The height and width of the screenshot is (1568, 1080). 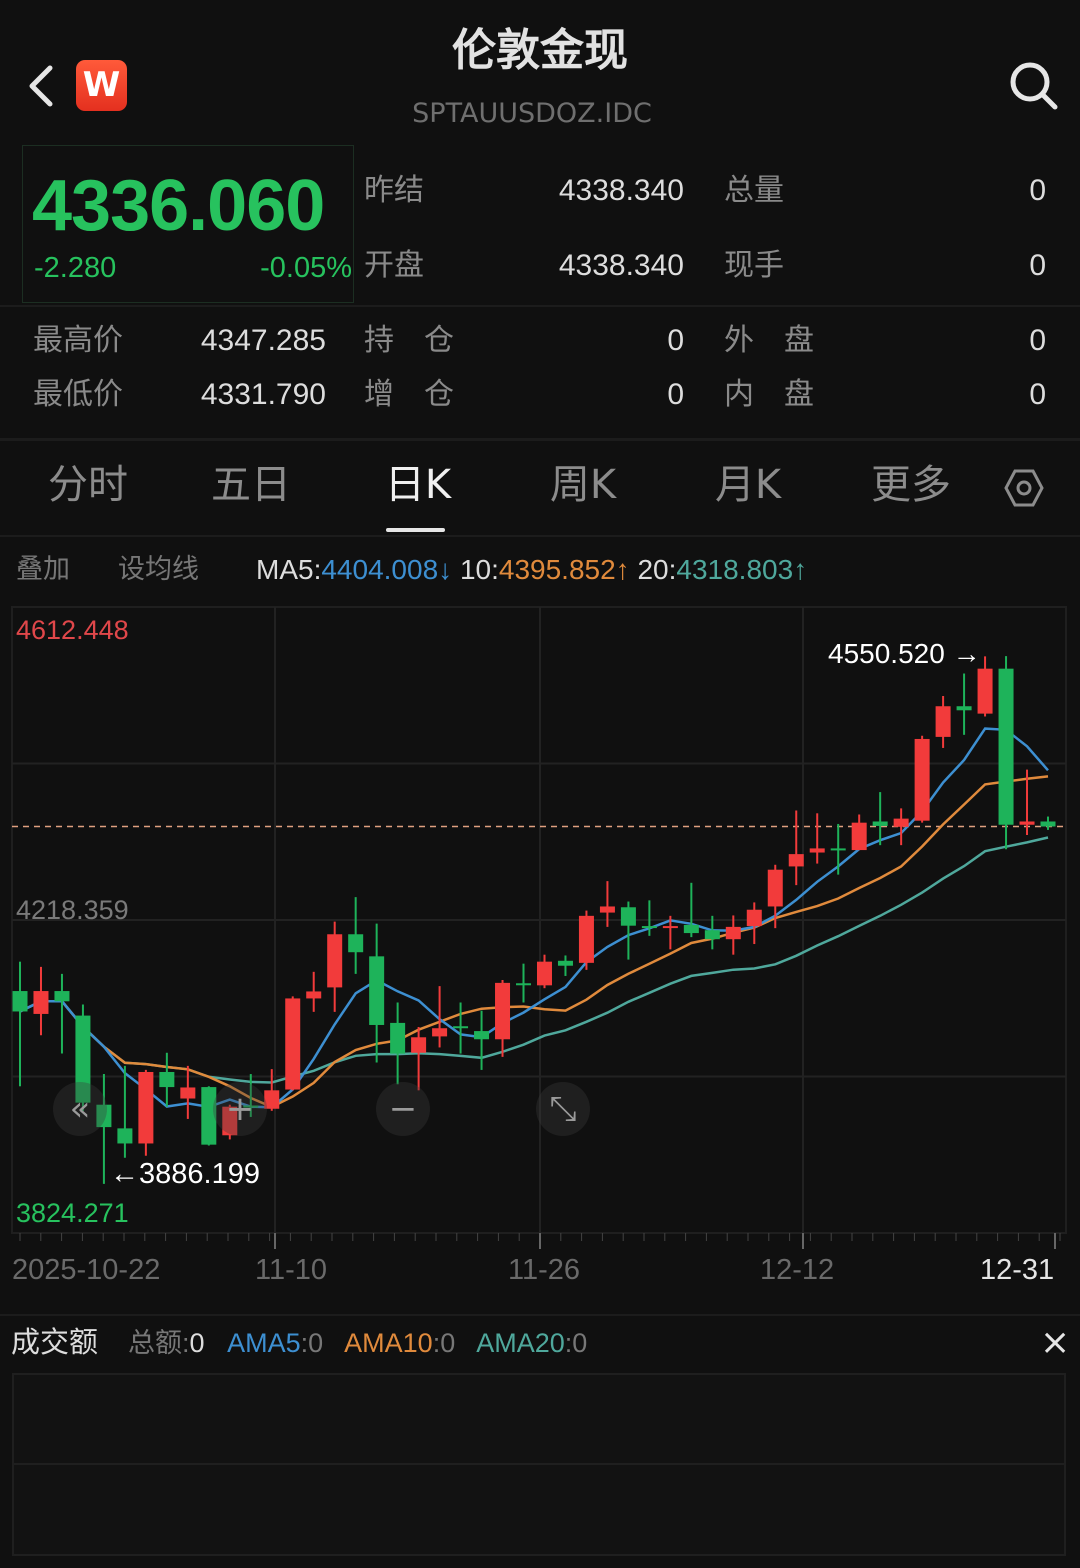 What do you see at coordinates (306, 268) in the screenshot?
I see `price-change-percent: -0.05%` at bounding box center [306, 268].